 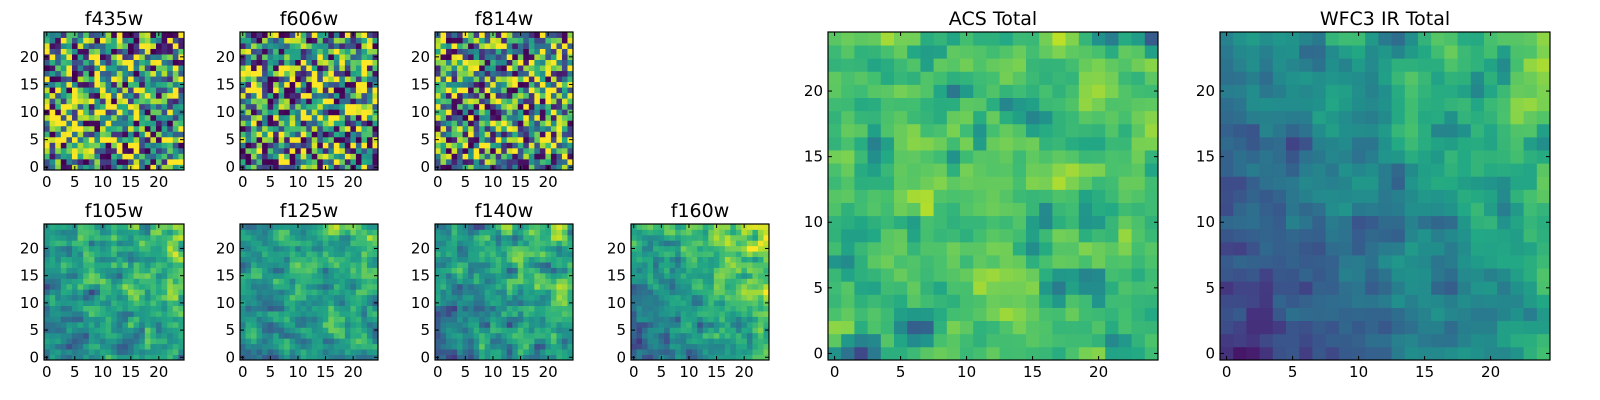 I want to click on panel-title: f105w, so click(x=114, y=211).